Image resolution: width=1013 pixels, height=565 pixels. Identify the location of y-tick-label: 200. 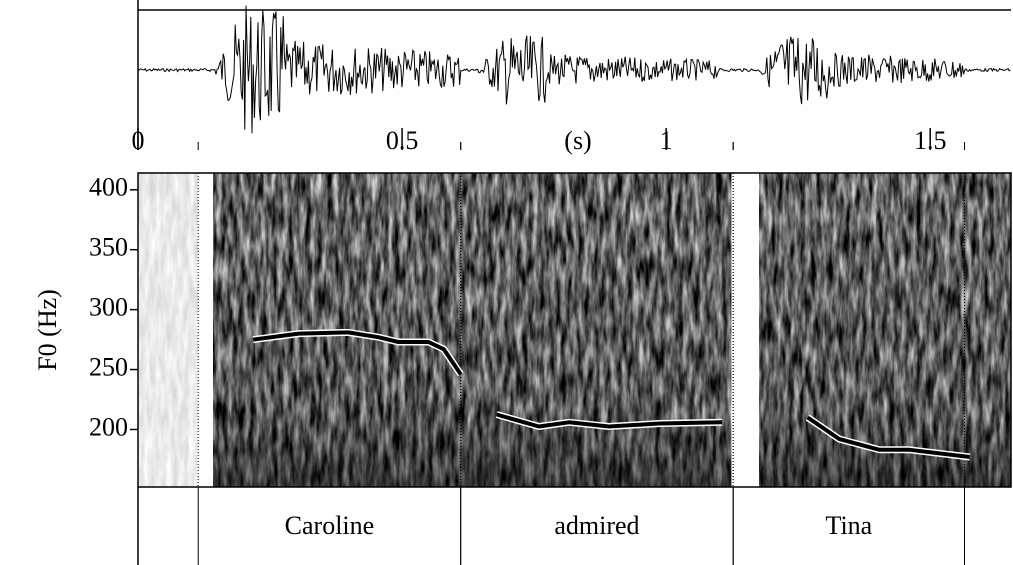
(108, 426).